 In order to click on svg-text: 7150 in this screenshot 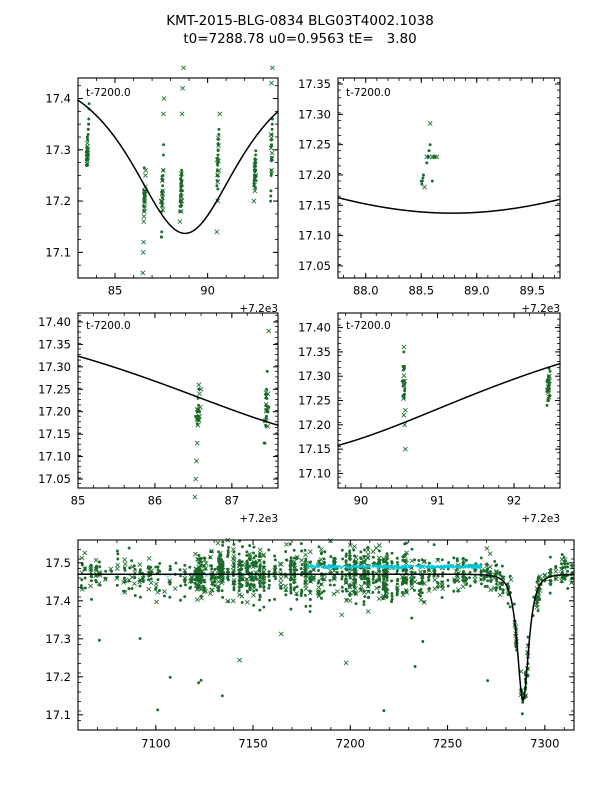, I will do `click(252, 744)`.